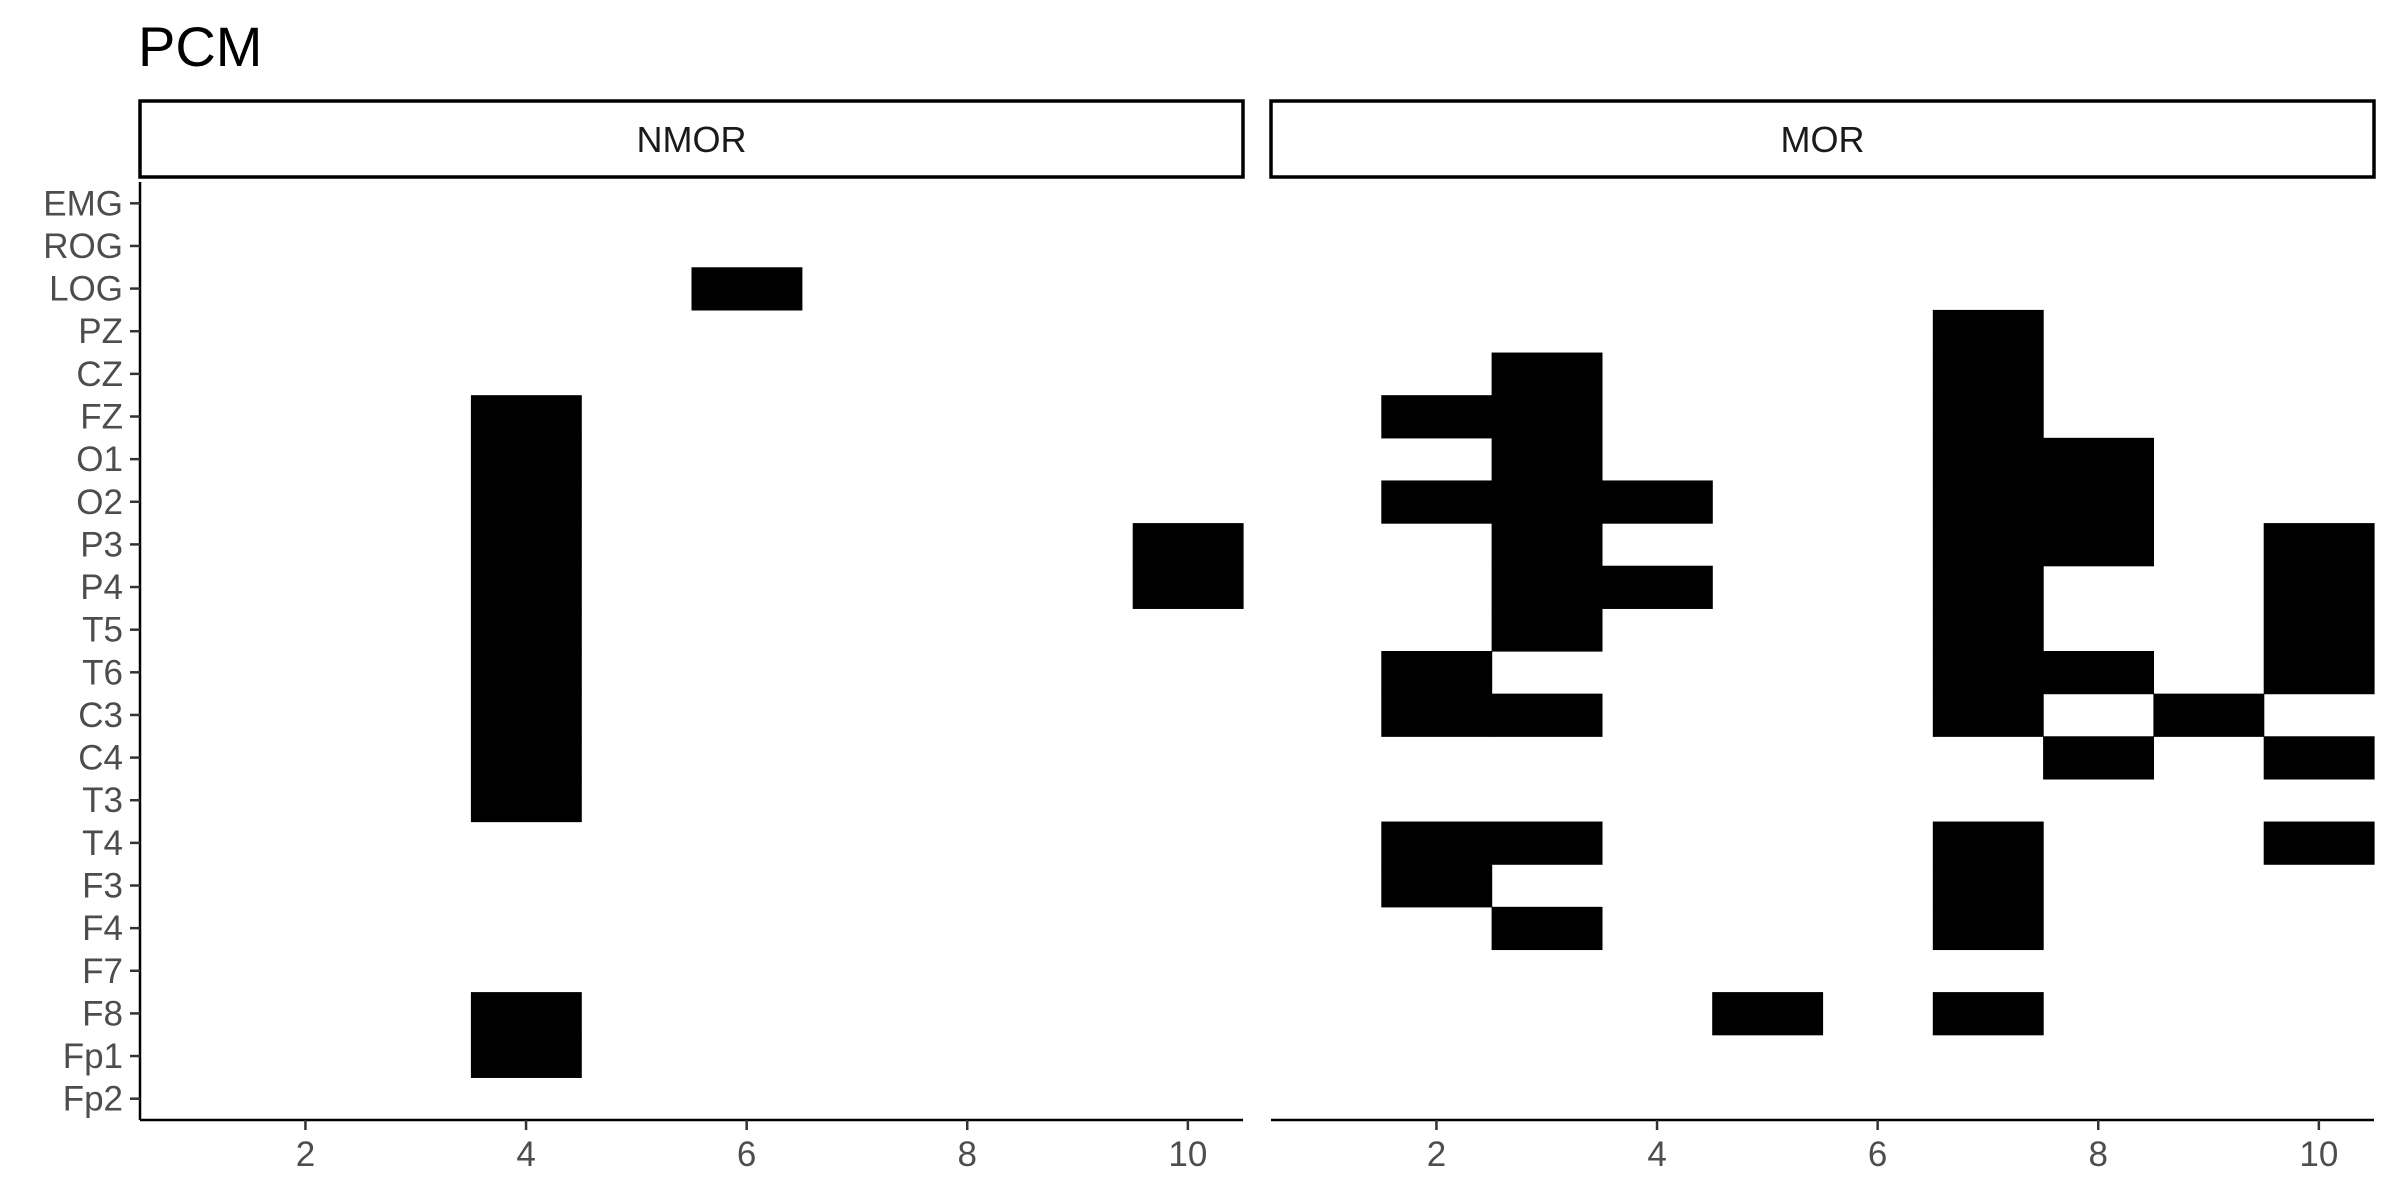 The image size is (2400, 1200). I want to click on tile-mor-8-c4, so click(2098, 758).